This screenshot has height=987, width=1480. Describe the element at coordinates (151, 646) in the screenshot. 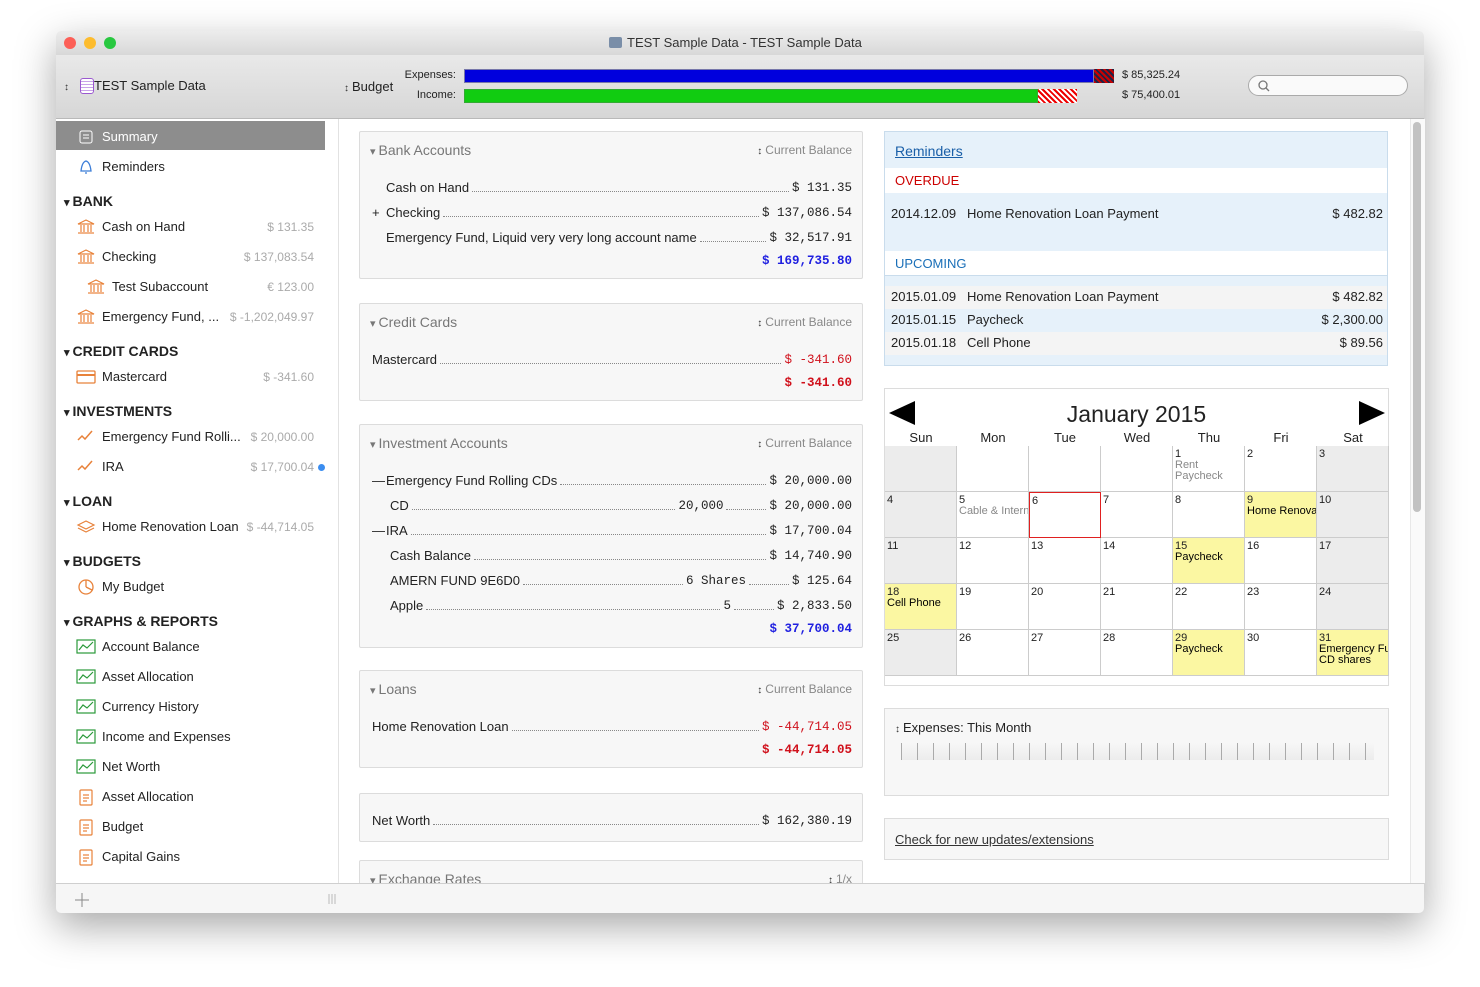

I see `sidebar-item: Account Balance` at that location.